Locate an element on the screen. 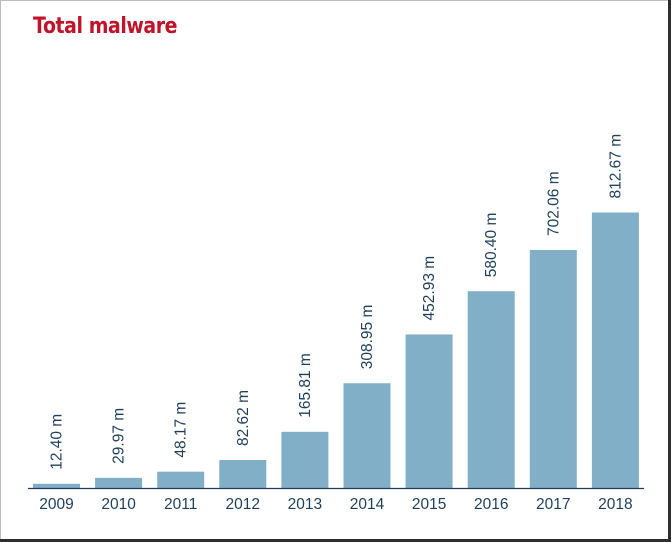  chart-title: Total malware is located at coordinates (105, 26).